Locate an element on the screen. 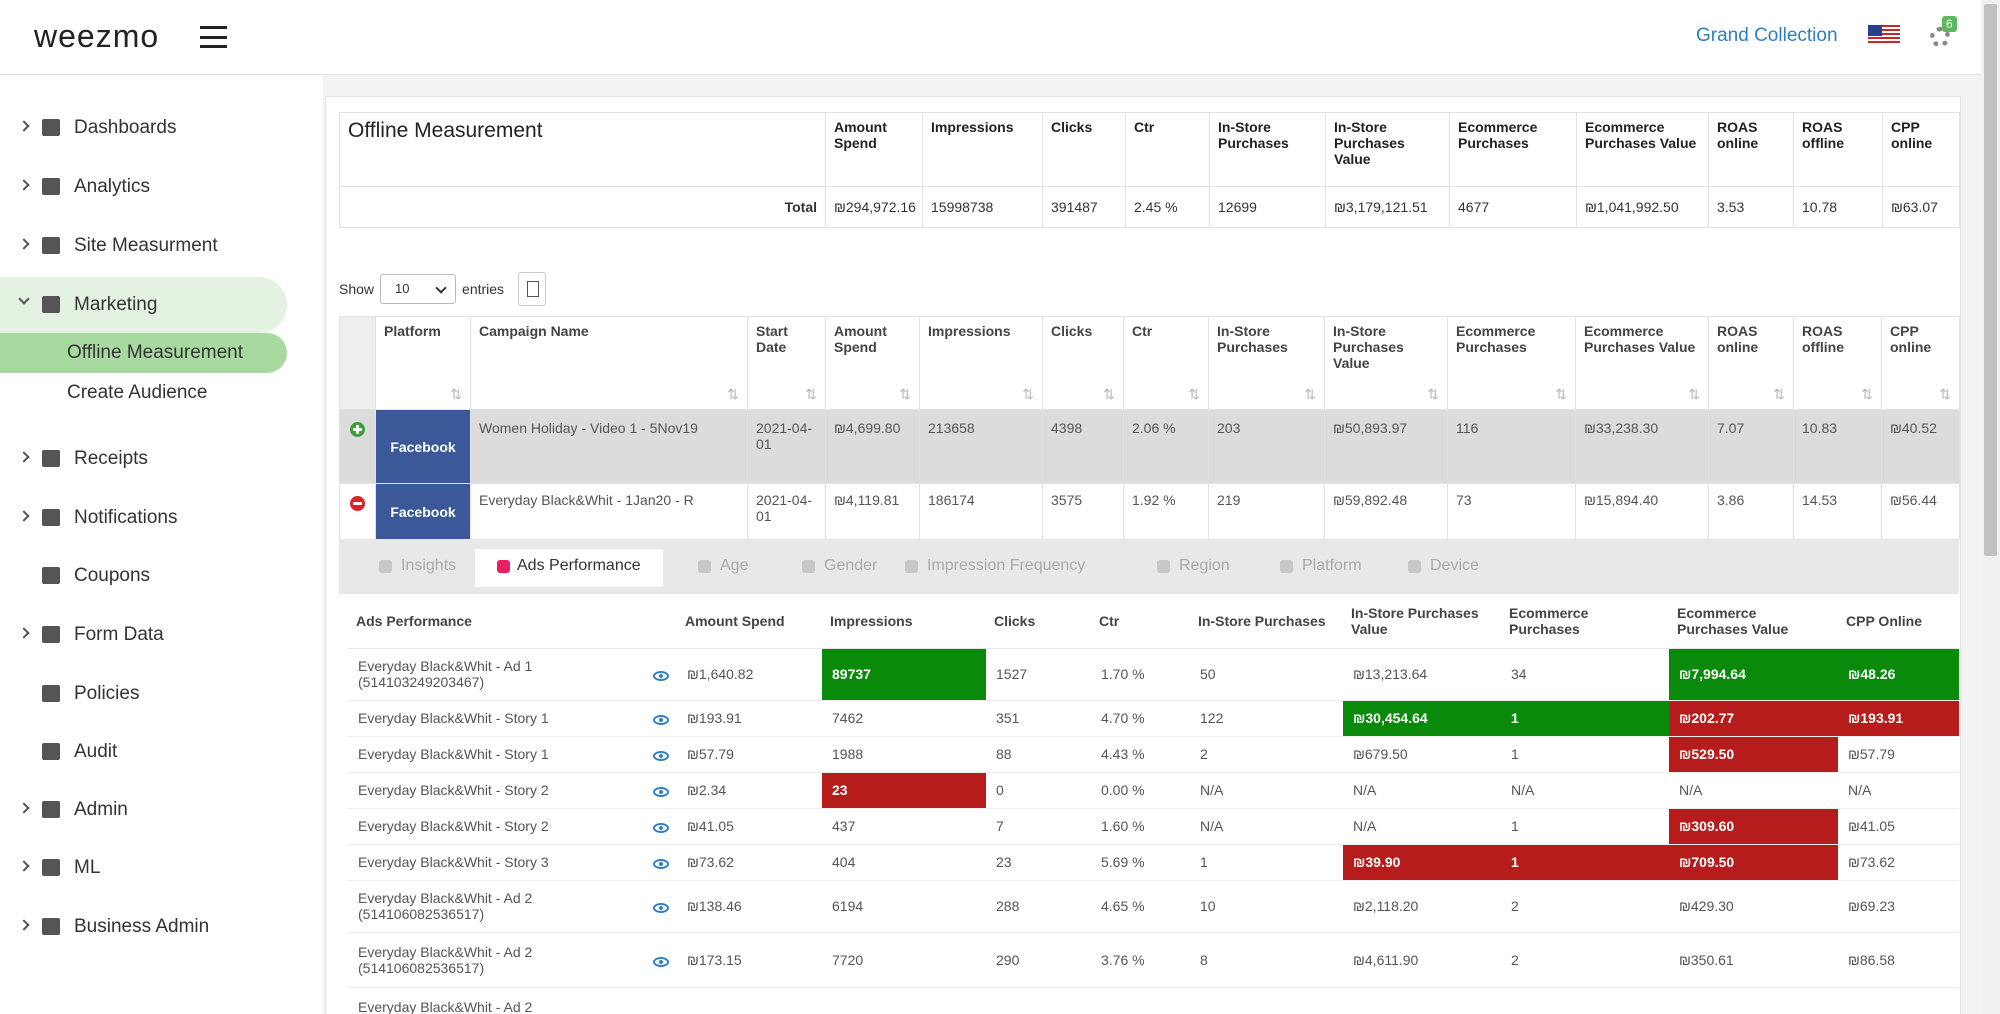 This screenshot has width=2000, height=1014. scrollbar is located at coordinates (1990, 507).